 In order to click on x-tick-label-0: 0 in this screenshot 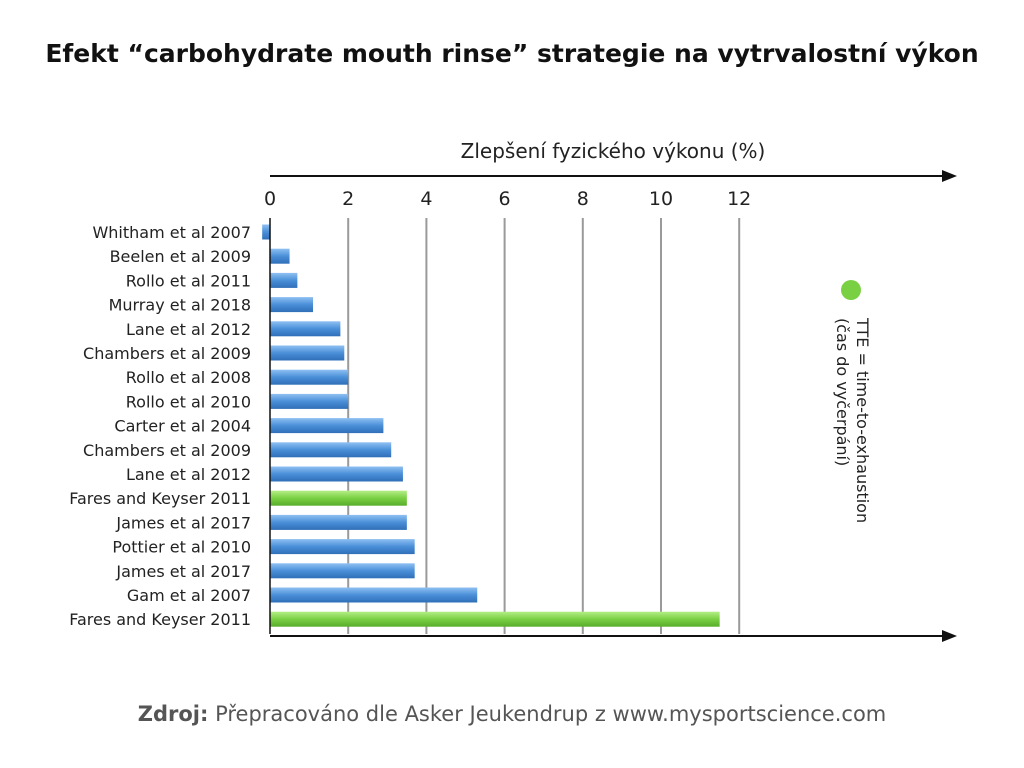, I will do `click(270, 199)`.